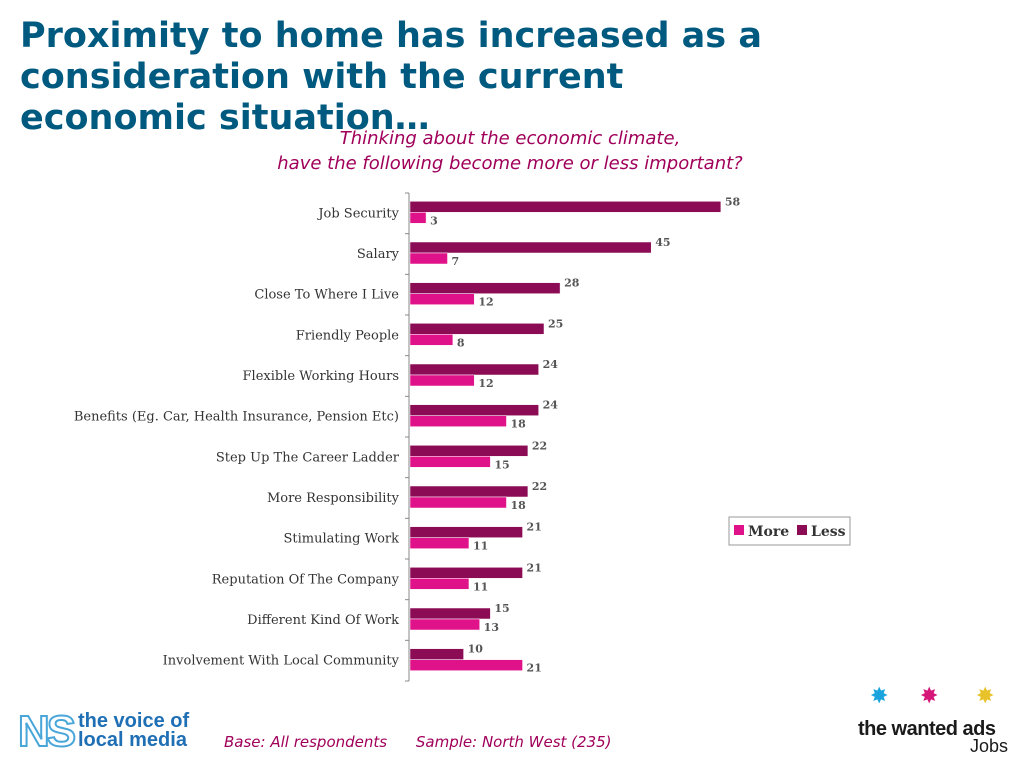  I want to click on data-label-less: 58, so click(733, 201).